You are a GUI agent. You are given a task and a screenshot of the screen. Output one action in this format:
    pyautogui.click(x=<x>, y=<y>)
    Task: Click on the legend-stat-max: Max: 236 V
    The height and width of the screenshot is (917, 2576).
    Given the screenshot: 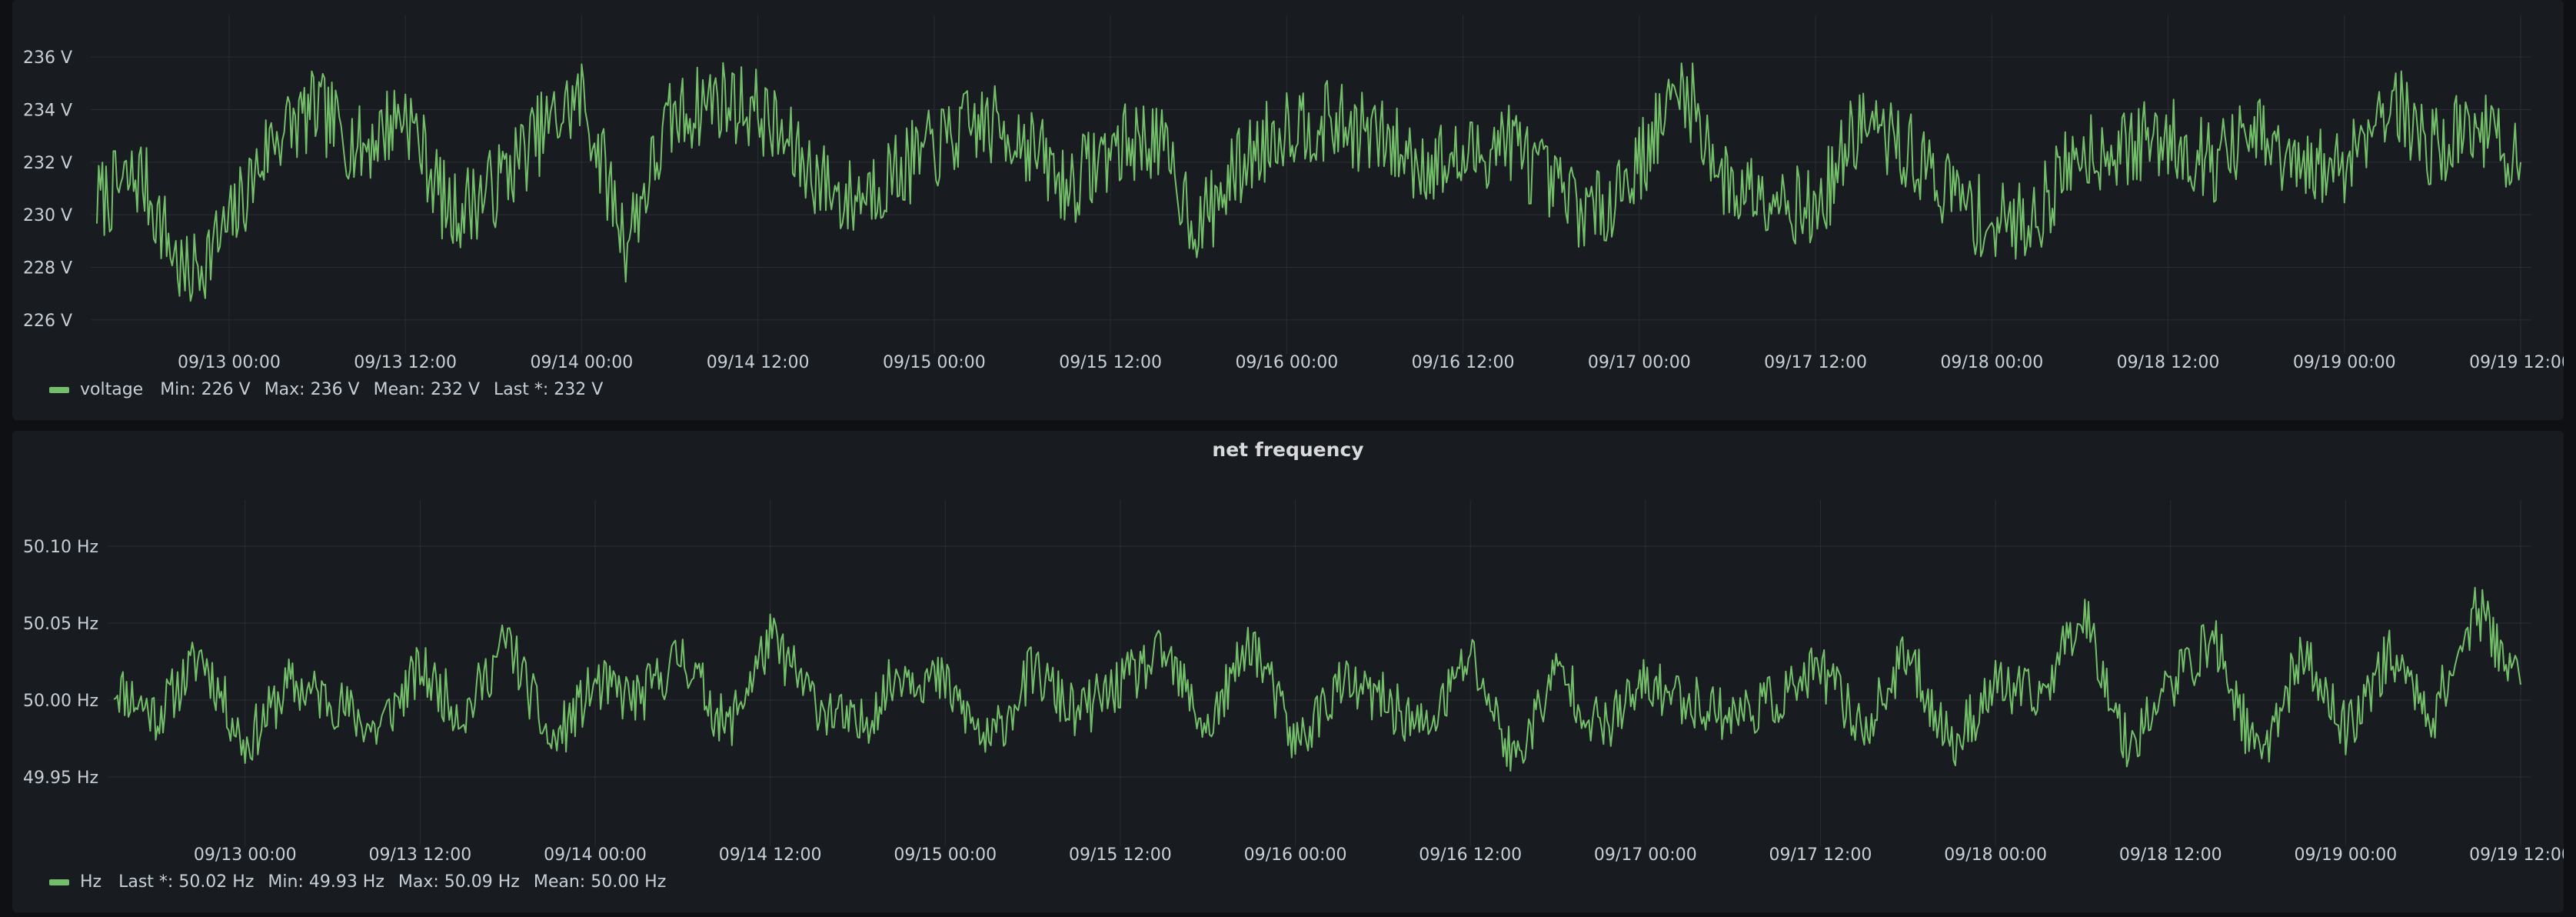 What is the action you would take?
    pyautogui.click(x=312, y=389)
    